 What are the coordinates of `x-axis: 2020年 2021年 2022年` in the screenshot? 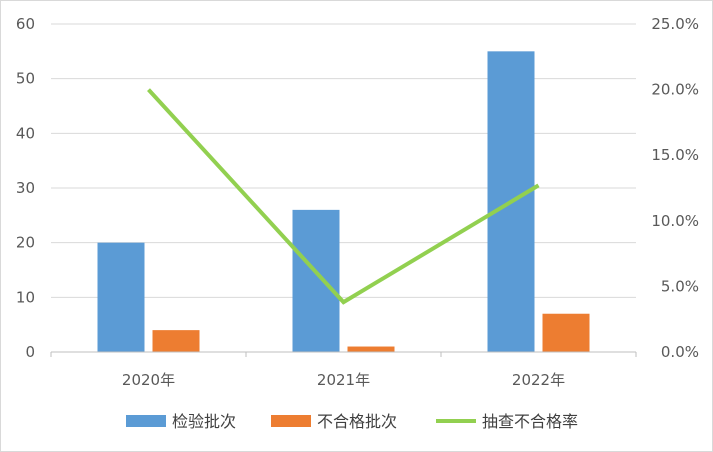 It's located at (343, 370).